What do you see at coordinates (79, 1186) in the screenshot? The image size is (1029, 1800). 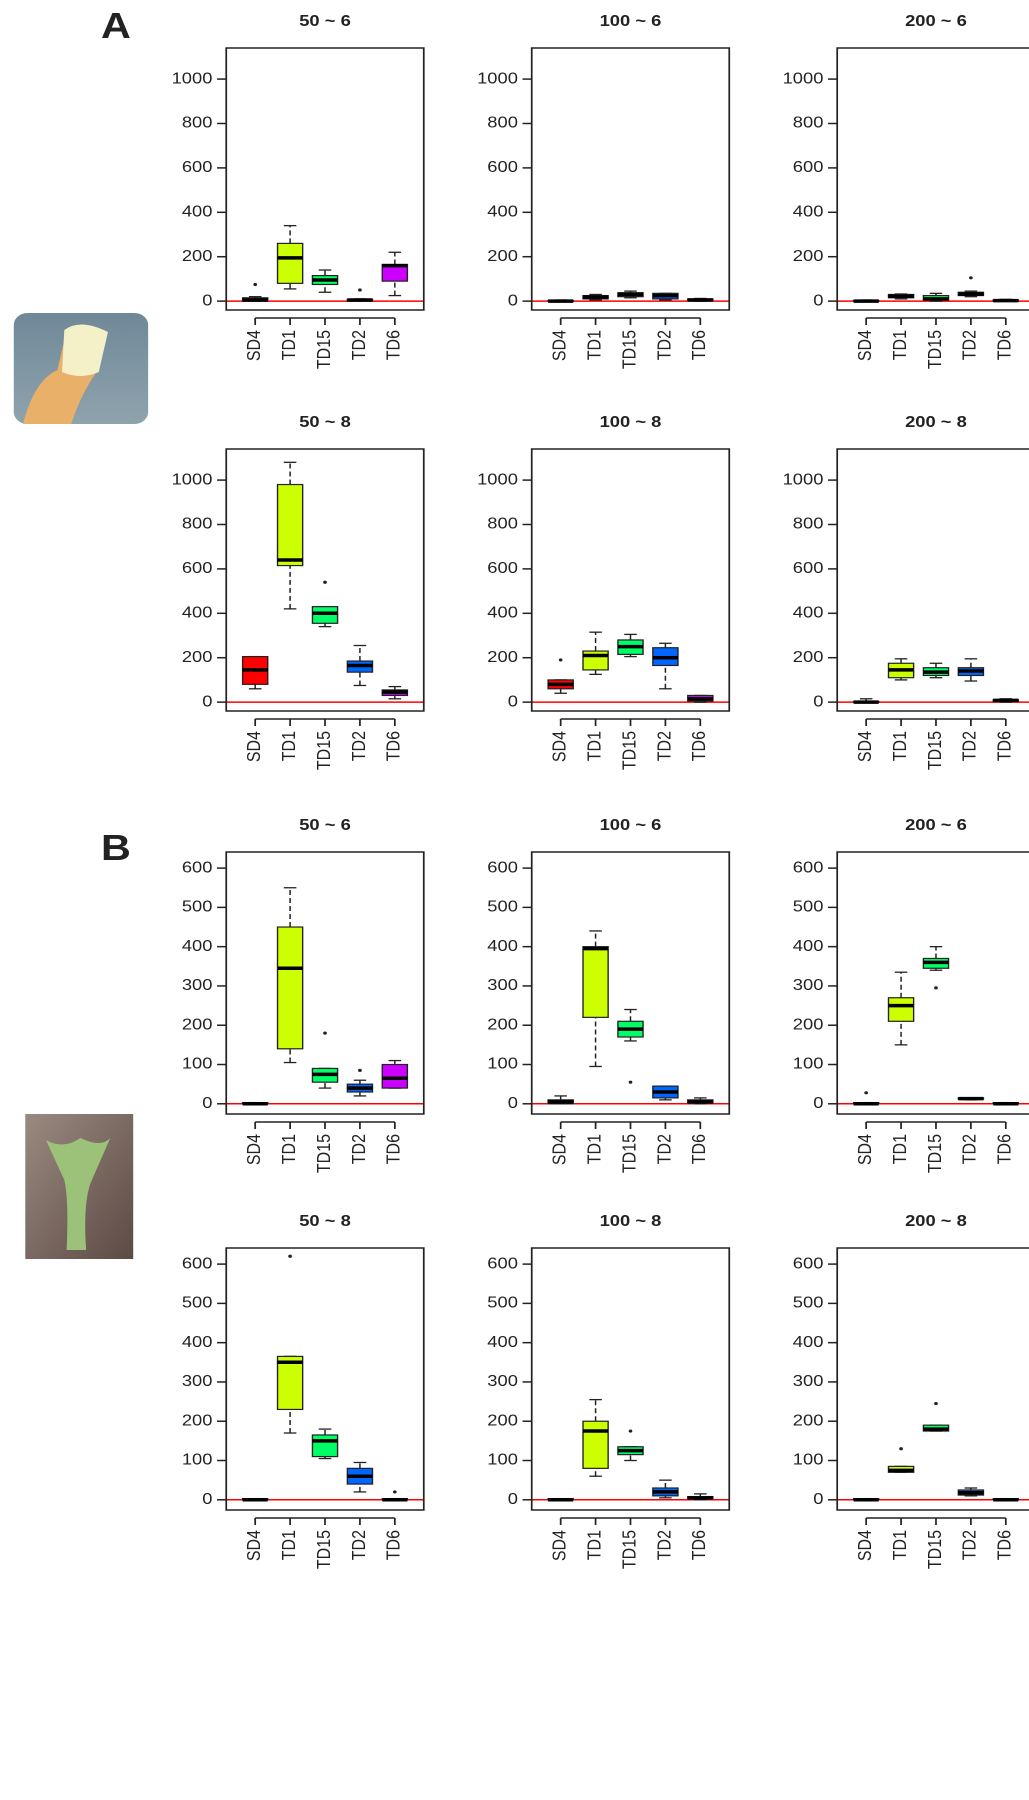 I see `photo-flower-b` at bounding box center [79, 1186].